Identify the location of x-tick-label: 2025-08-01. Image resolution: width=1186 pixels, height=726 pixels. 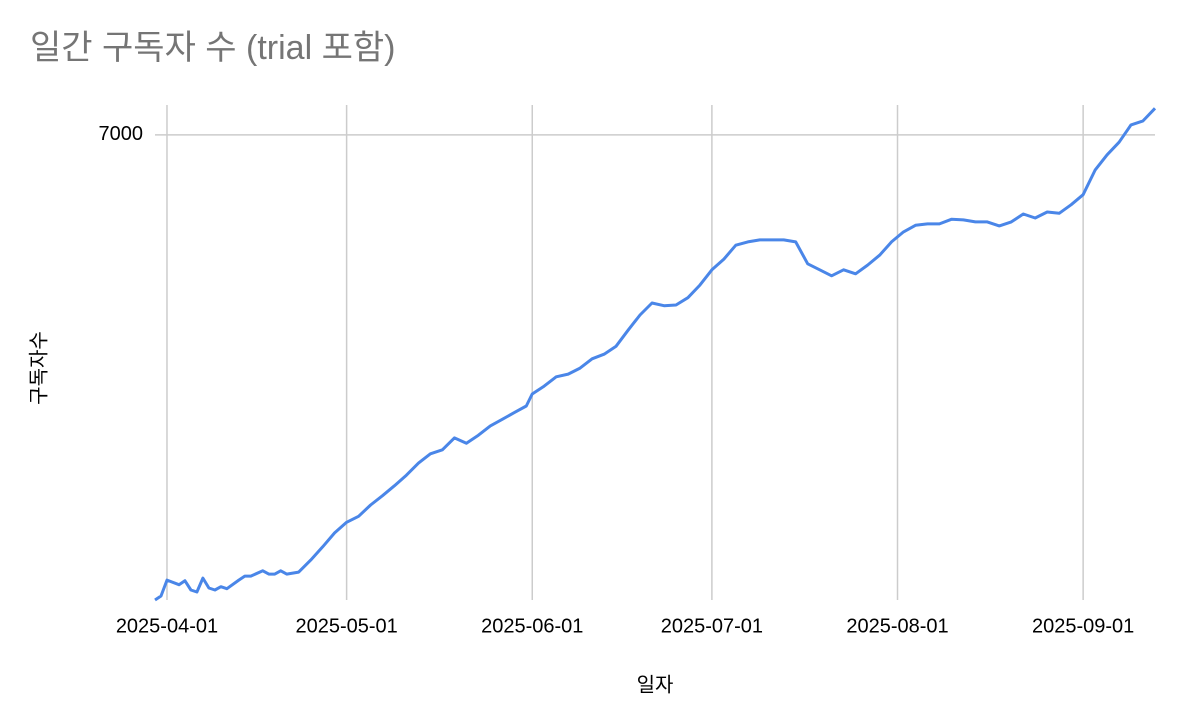
(897, 626).